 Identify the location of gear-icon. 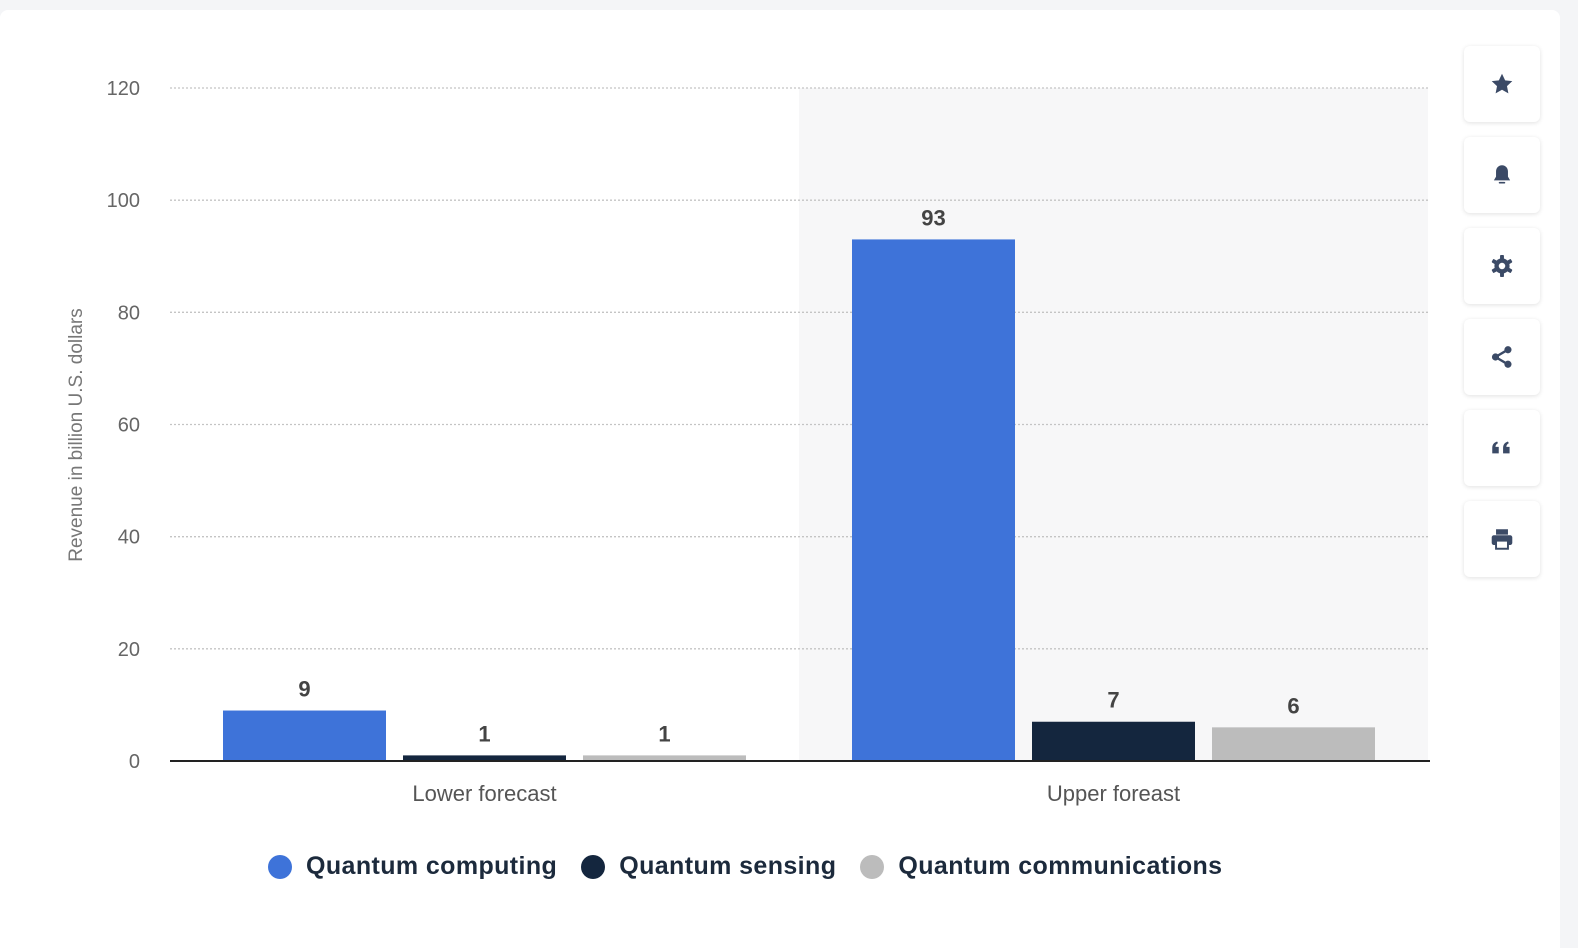
(1502, 266).